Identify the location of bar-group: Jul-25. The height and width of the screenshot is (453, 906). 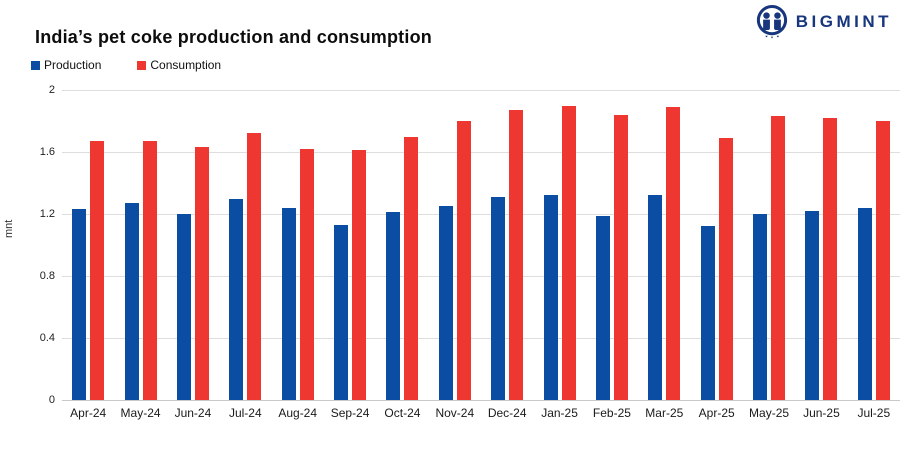
(874, 255).